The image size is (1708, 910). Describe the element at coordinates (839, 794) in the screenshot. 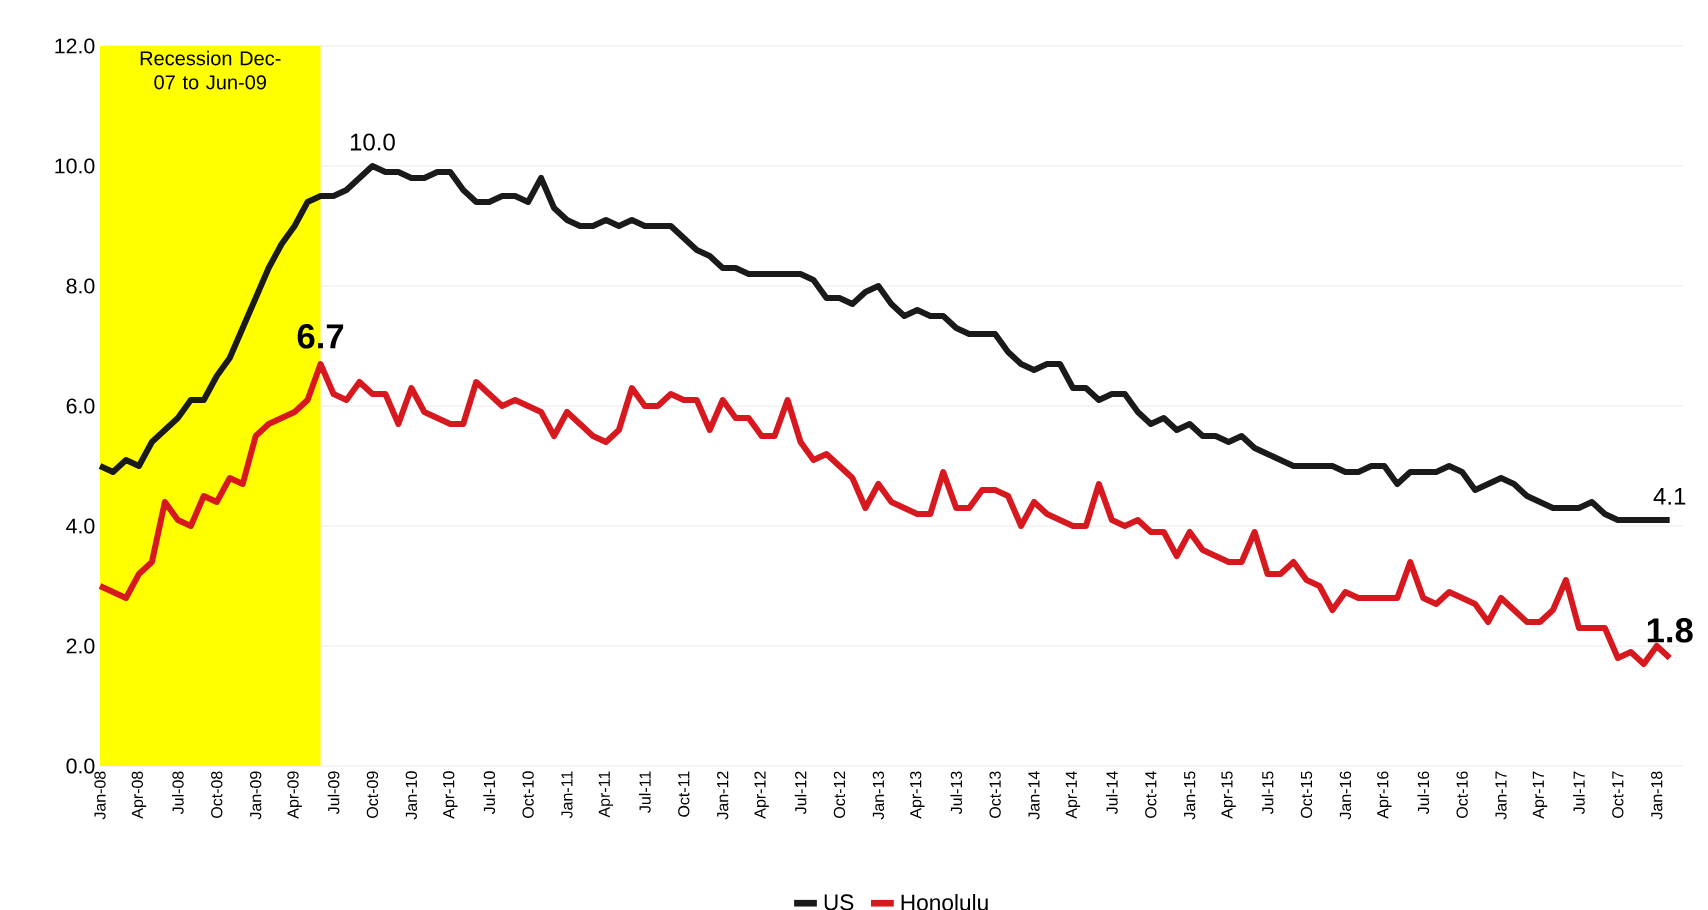

I see `x-tick-label: Oct-12` at that location.